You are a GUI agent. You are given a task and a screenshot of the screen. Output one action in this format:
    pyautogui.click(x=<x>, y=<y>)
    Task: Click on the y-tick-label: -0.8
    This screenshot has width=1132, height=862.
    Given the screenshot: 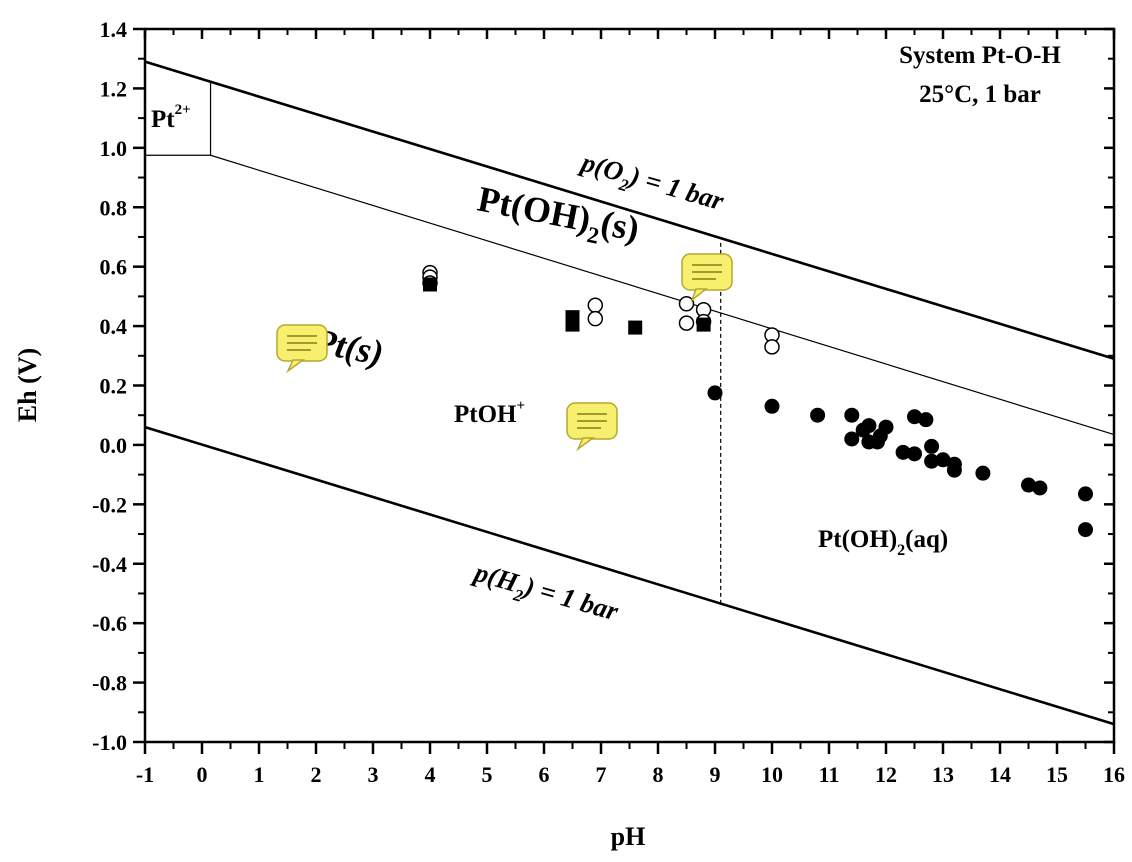 What is the action you would take?
    pyautogui.click(x=109, y=683)
    